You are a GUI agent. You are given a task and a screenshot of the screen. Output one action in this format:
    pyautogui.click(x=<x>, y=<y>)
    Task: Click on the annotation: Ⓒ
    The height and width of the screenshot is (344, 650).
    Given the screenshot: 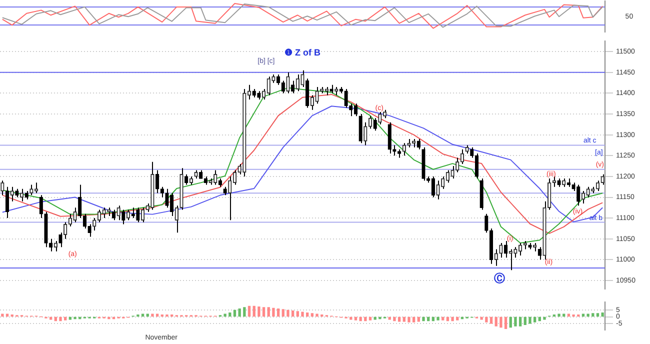 What is the action you would take?
    pyautogui.click(x=500, y=278)
    